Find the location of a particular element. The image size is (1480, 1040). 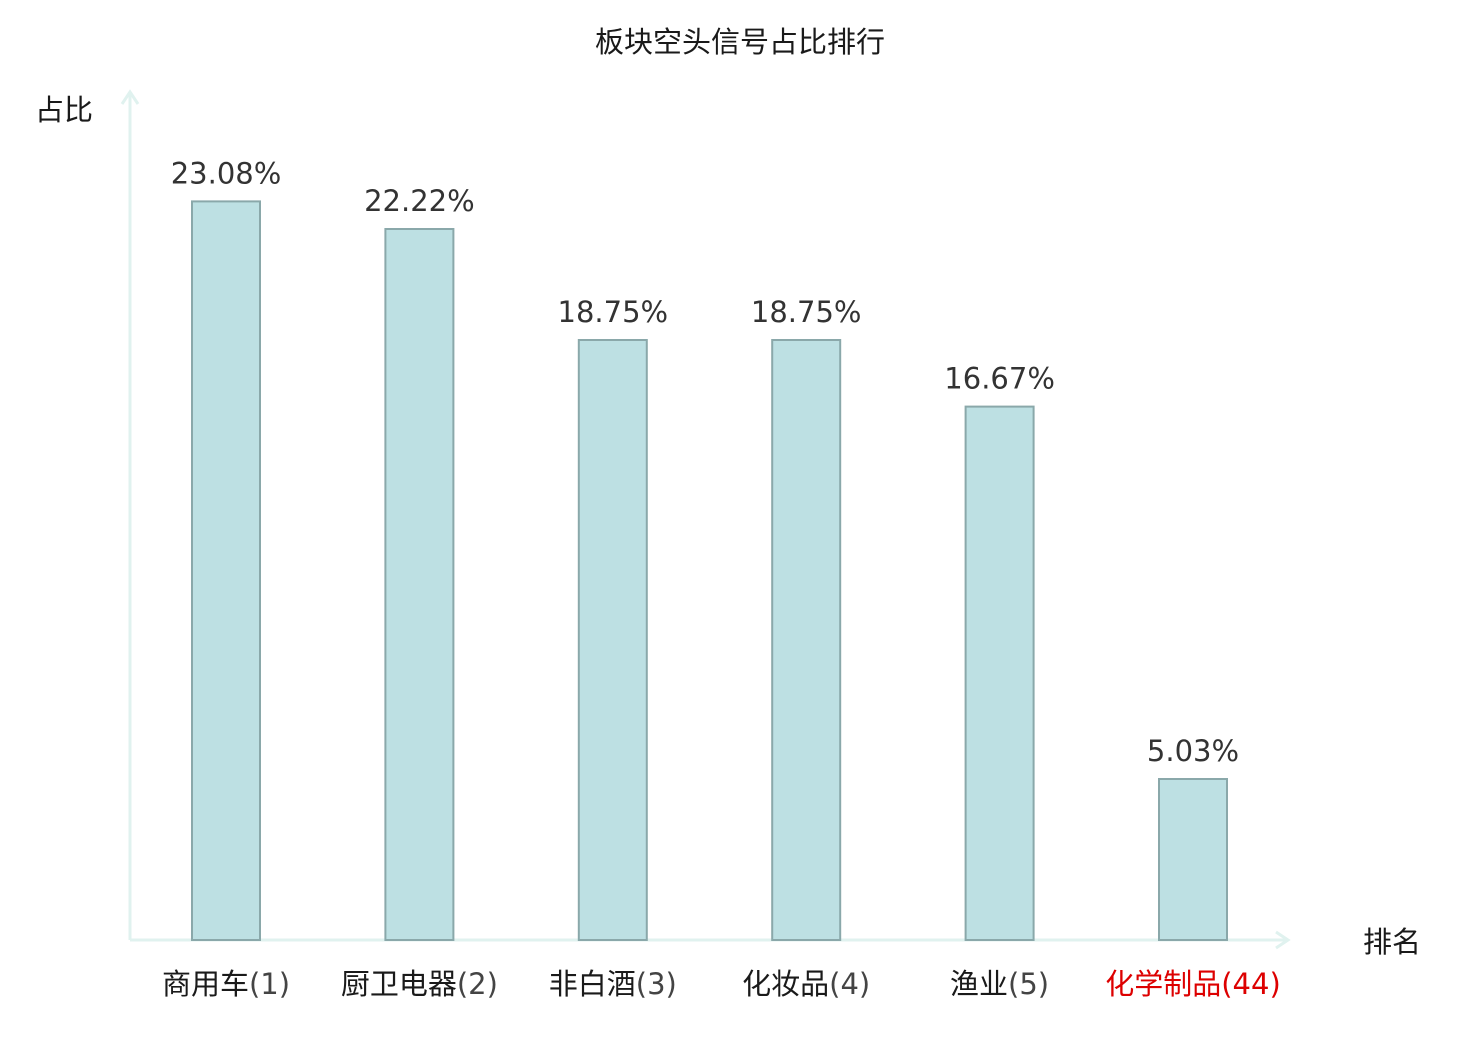

category-label-4: 化妆品(4) is located at coordinates (806, 984).